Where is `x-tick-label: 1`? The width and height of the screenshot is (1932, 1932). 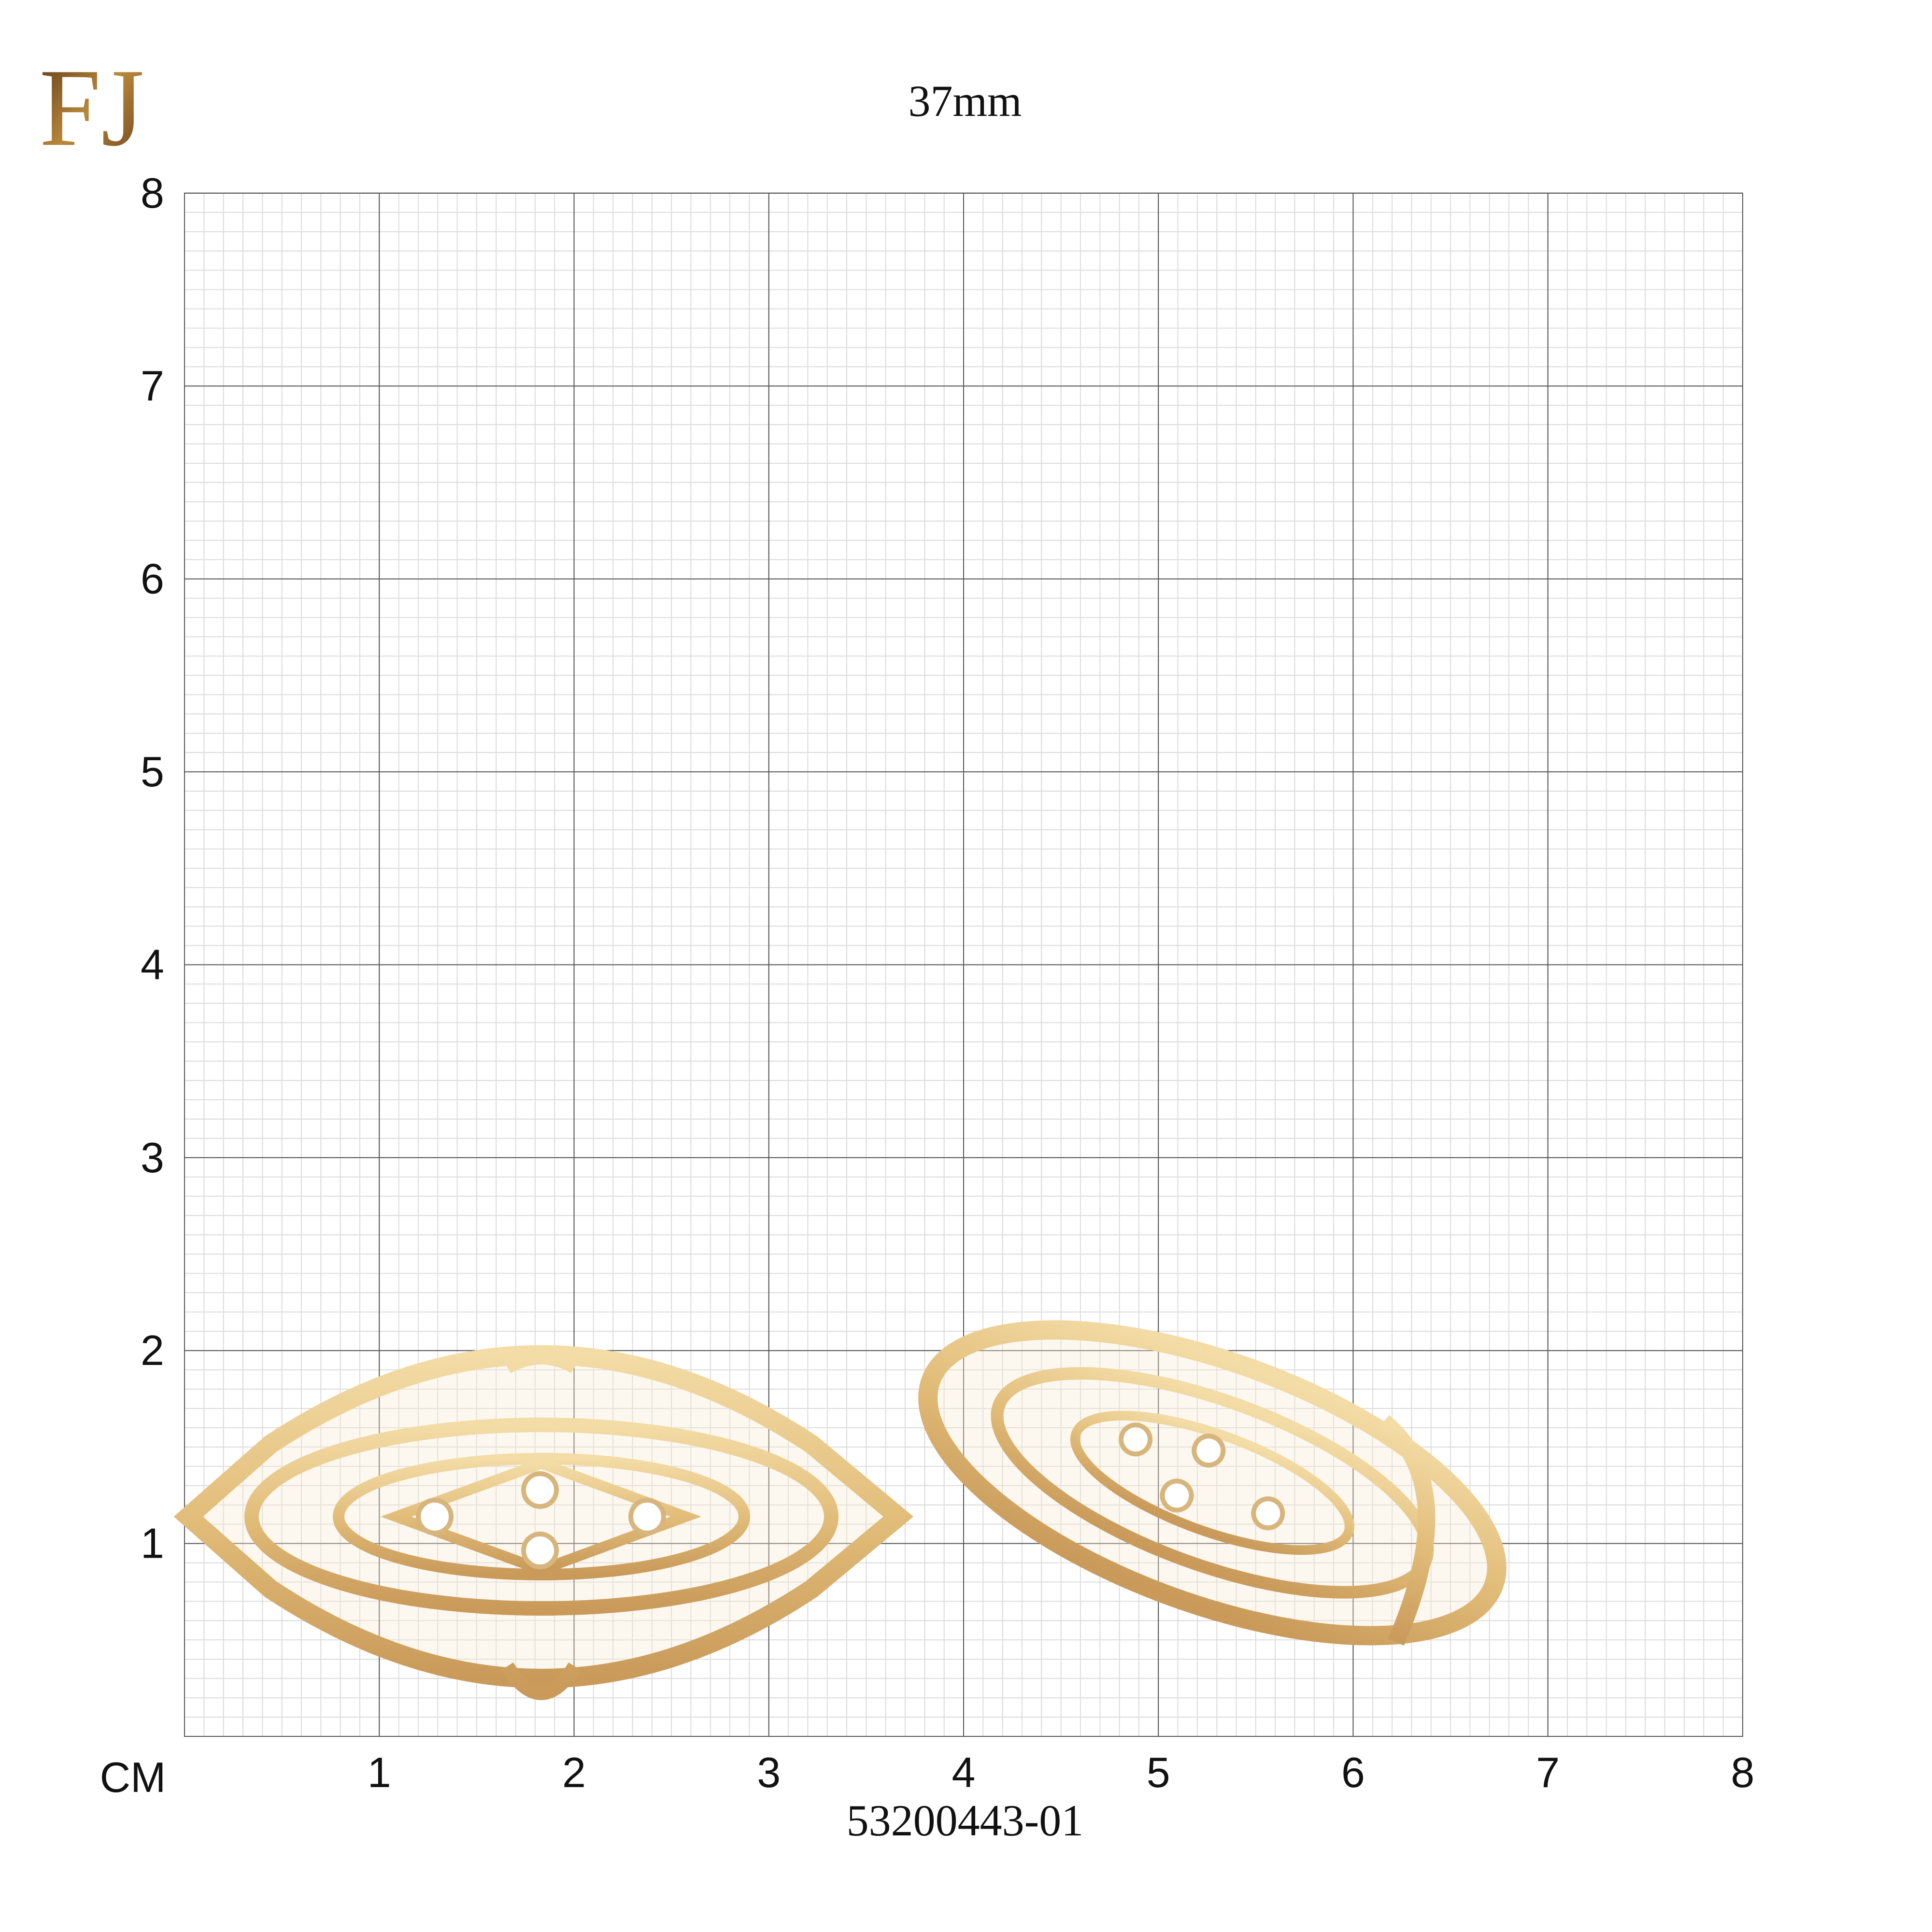 x-tick-label: 1 is located at coordinates (379, 1772).